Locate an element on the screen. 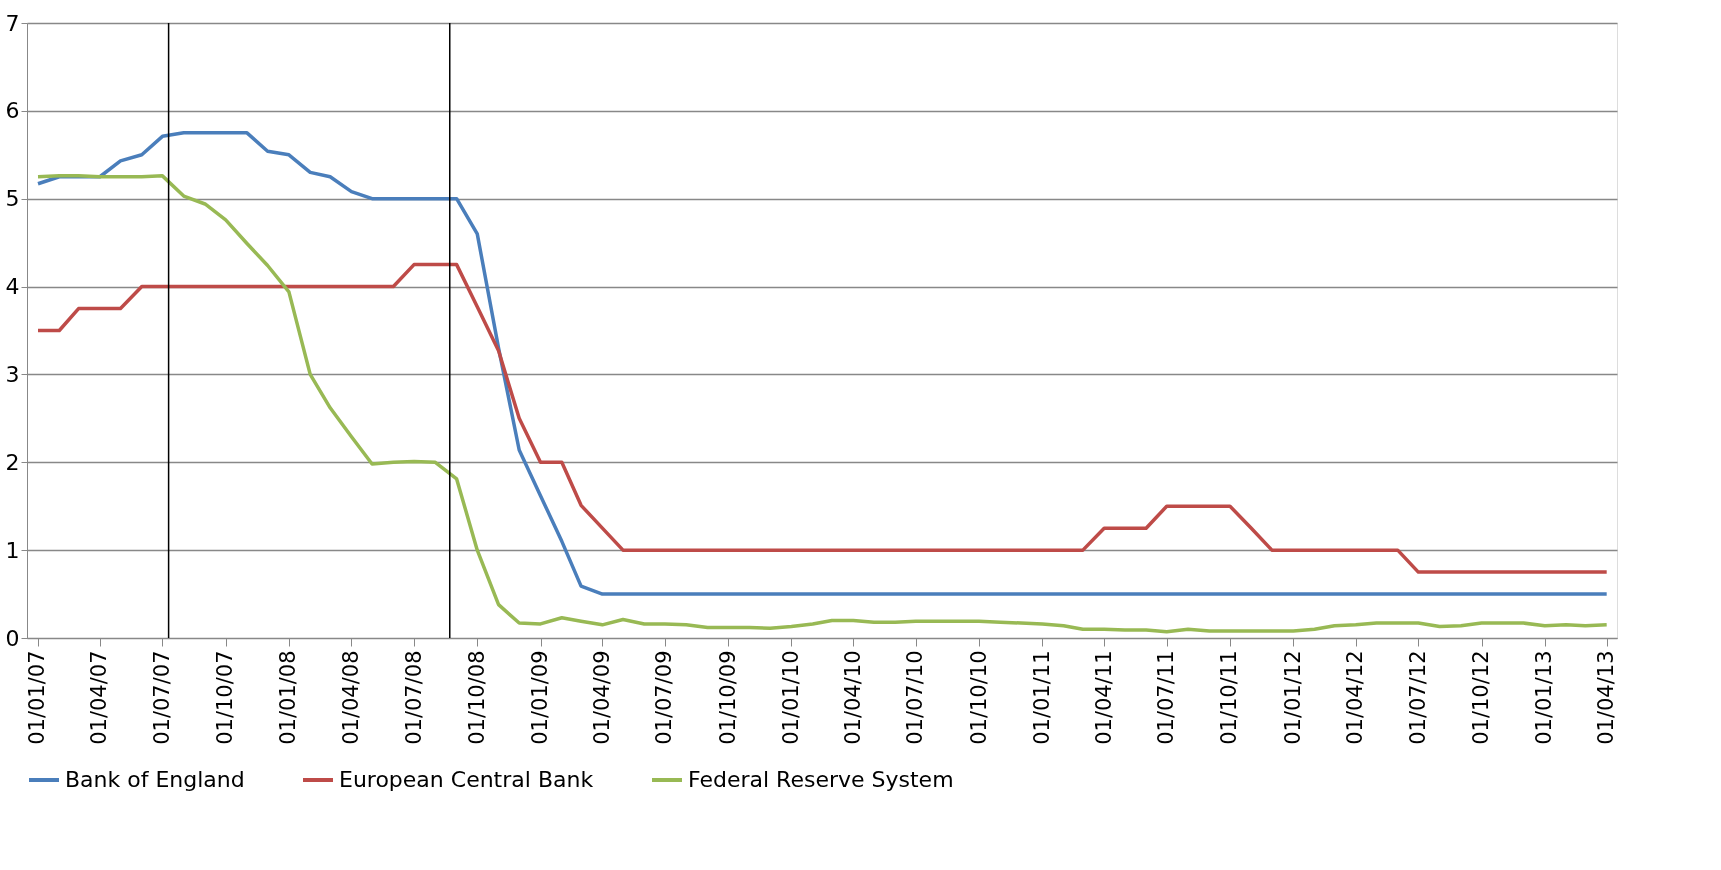 The height and width of the screenshot is (870, 1721). y-tick-label: 7 is located at coordinates (12, 23).